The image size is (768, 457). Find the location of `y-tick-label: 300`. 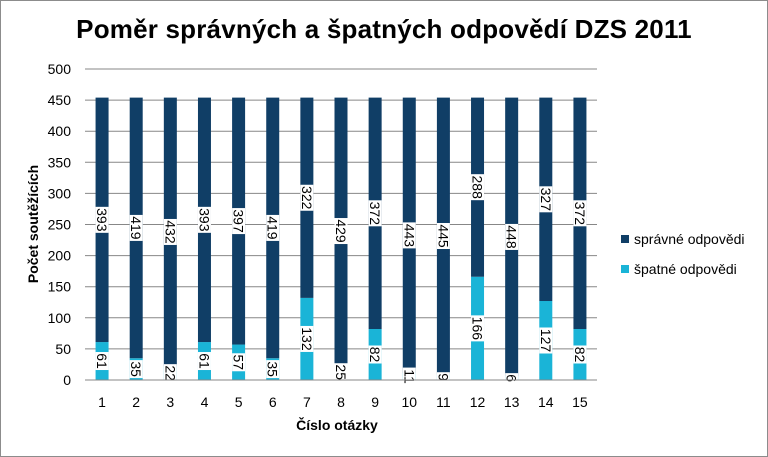

y-tick-label: 300 is located at coordinates (60, 193).